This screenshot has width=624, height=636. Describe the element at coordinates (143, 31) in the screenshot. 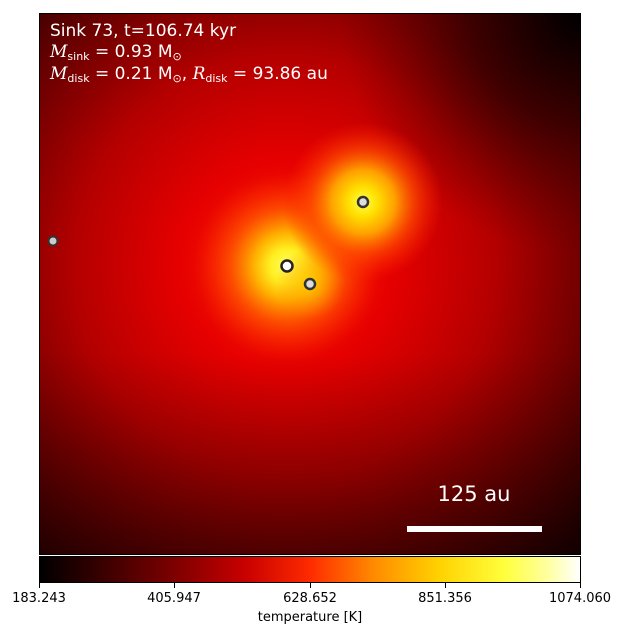

I see `sink-title: Sink 73, t=106.74 kyr` at that location.